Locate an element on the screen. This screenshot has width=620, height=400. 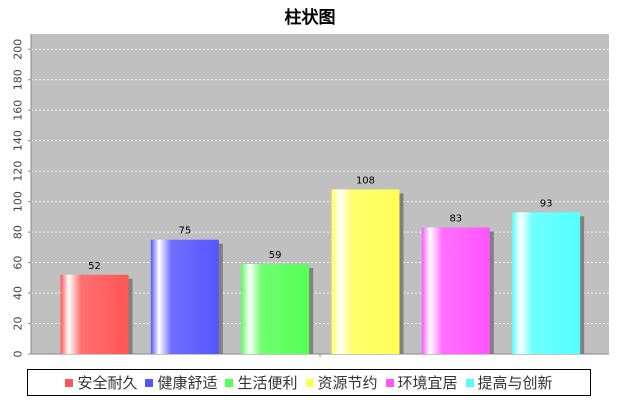
legend-label: 健康舒适 is located at coordinates (187, 383).